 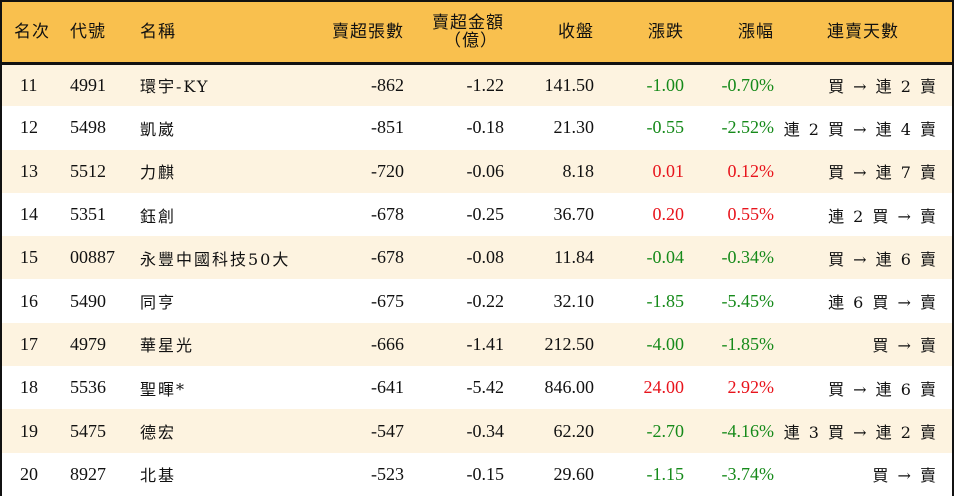 What do you see at coordinates (666, 31) in the screenshot?
I see `header-change: 漲跌` at bounding box center [666, 31].